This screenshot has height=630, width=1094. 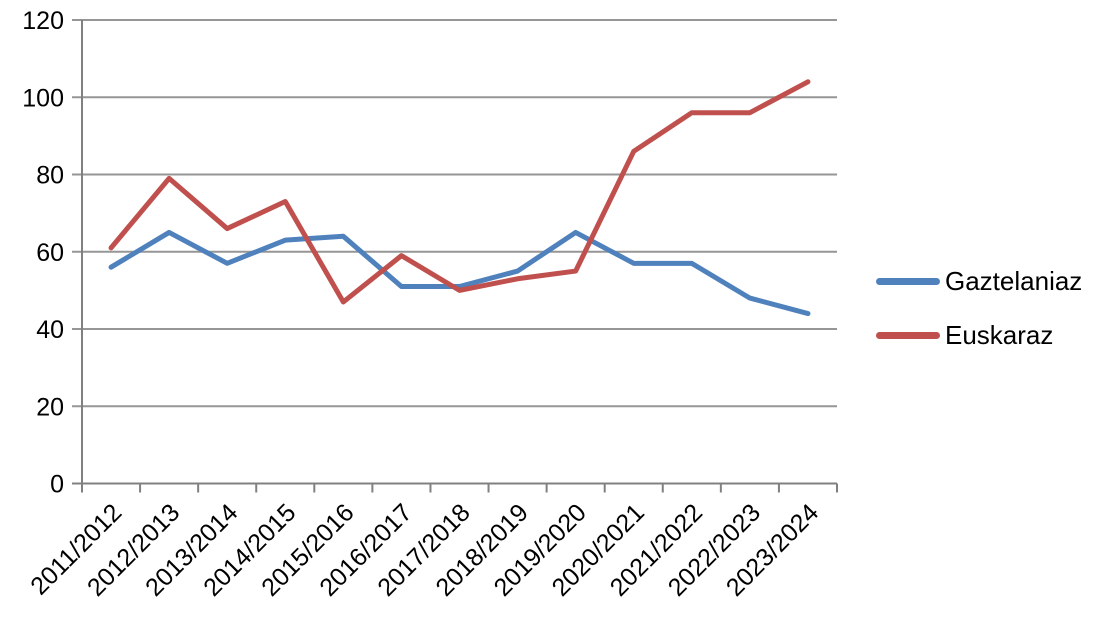 What do you see at coordinates (979, 308) in the screenshot?
I see `legend: Gaztelaniaz Euskaraz` at bounding box center [979, 308].